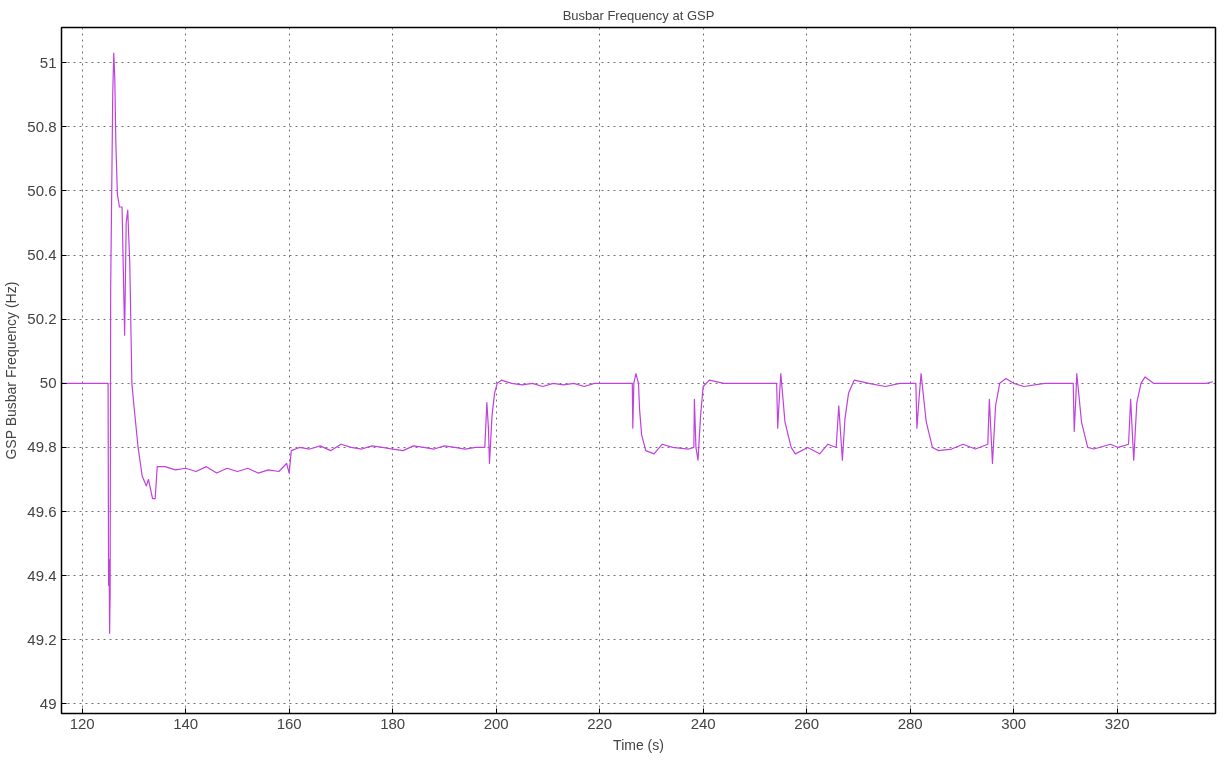 Image resolution: width=1231 pixels, height=760 pixels. What do you see at coordinates (289, 723) in the screenshot?
I see `x-tick-label: 160` at bounding box center [289, 723].